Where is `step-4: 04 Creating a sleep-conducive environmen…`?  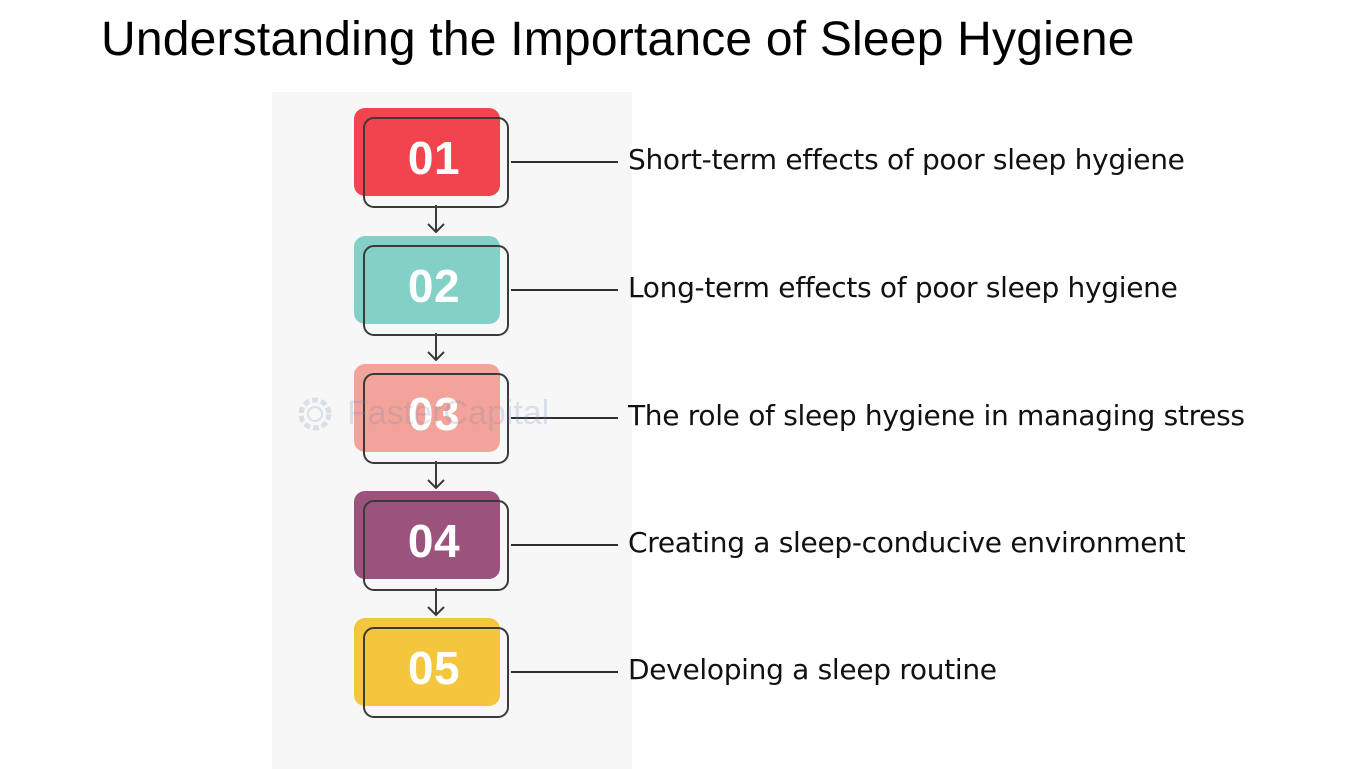 step-4: 04 Creating a sleep-conducive environmen… is located at coordinates (675, 541).